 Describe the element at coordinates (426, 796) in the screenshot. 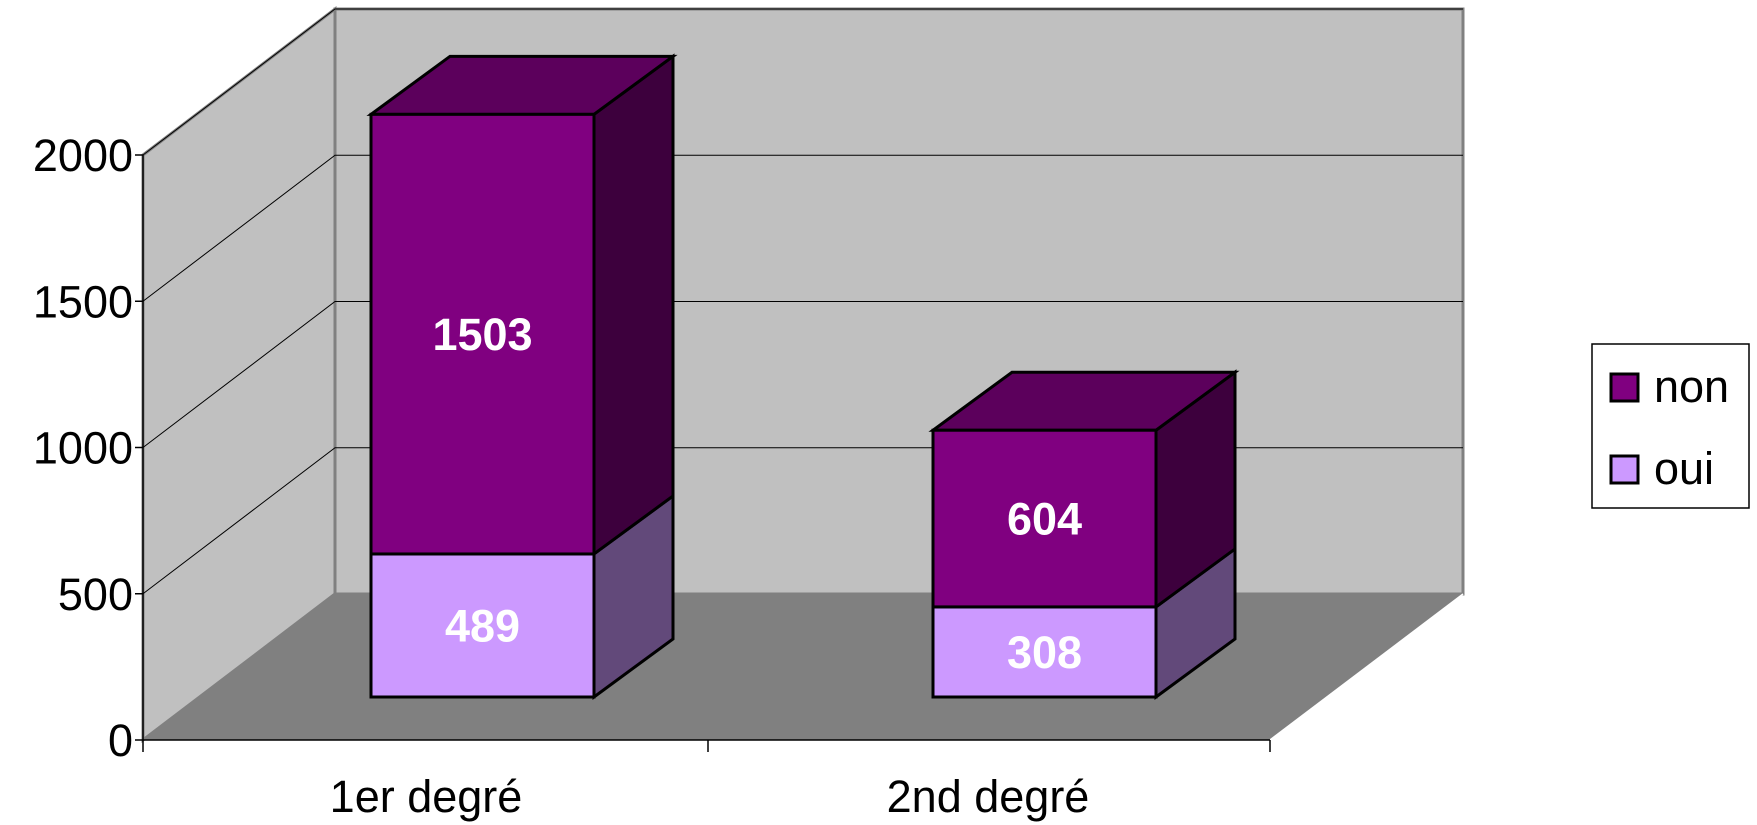

I see `x-category-label: 1er degré` at that location.